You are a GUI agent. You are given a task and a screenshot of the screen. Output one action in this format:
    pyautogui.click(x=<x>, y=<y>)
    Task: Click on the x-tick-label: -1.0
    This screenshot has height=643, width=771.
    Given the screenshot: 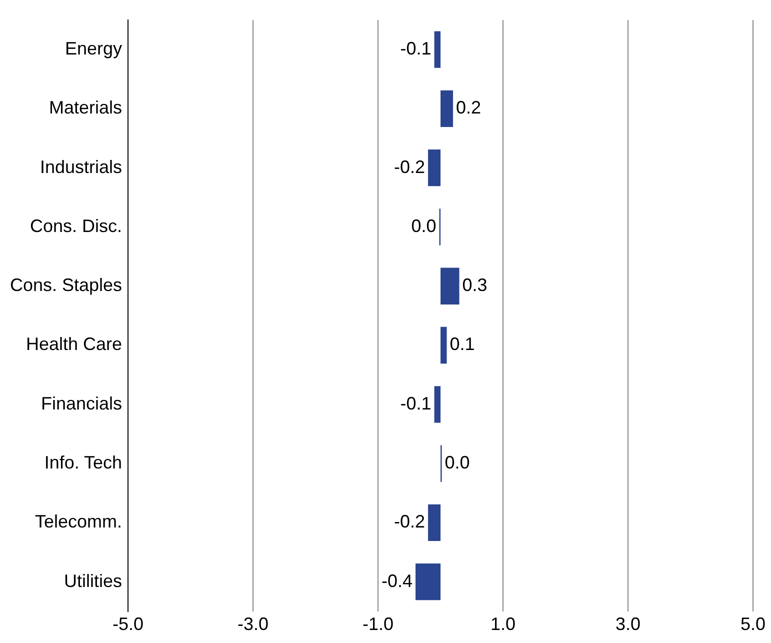 What is the action you would take?
    pyautogui.click(x=378, y=624)
    